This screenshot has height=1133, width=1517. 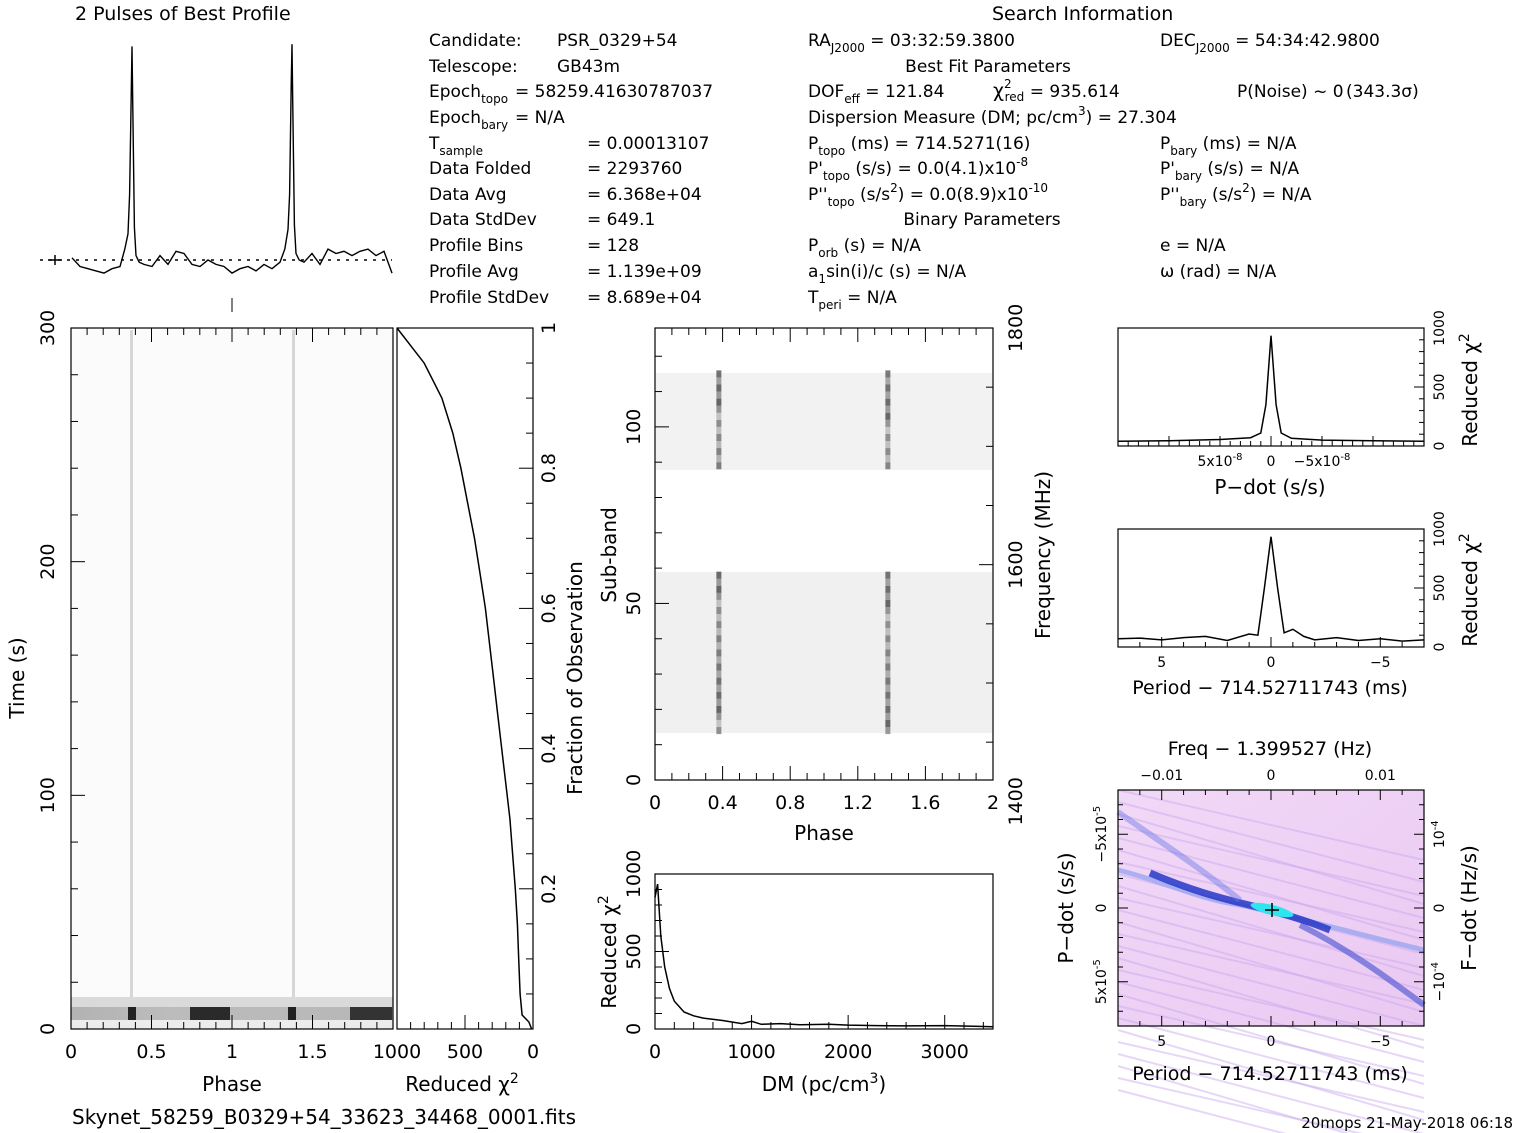 What do you see at coordinates (1066, 907) in the screenshot?
I see `ppdot-ylabel: P−dot (s/s)` at bounding box center [1066, 907].